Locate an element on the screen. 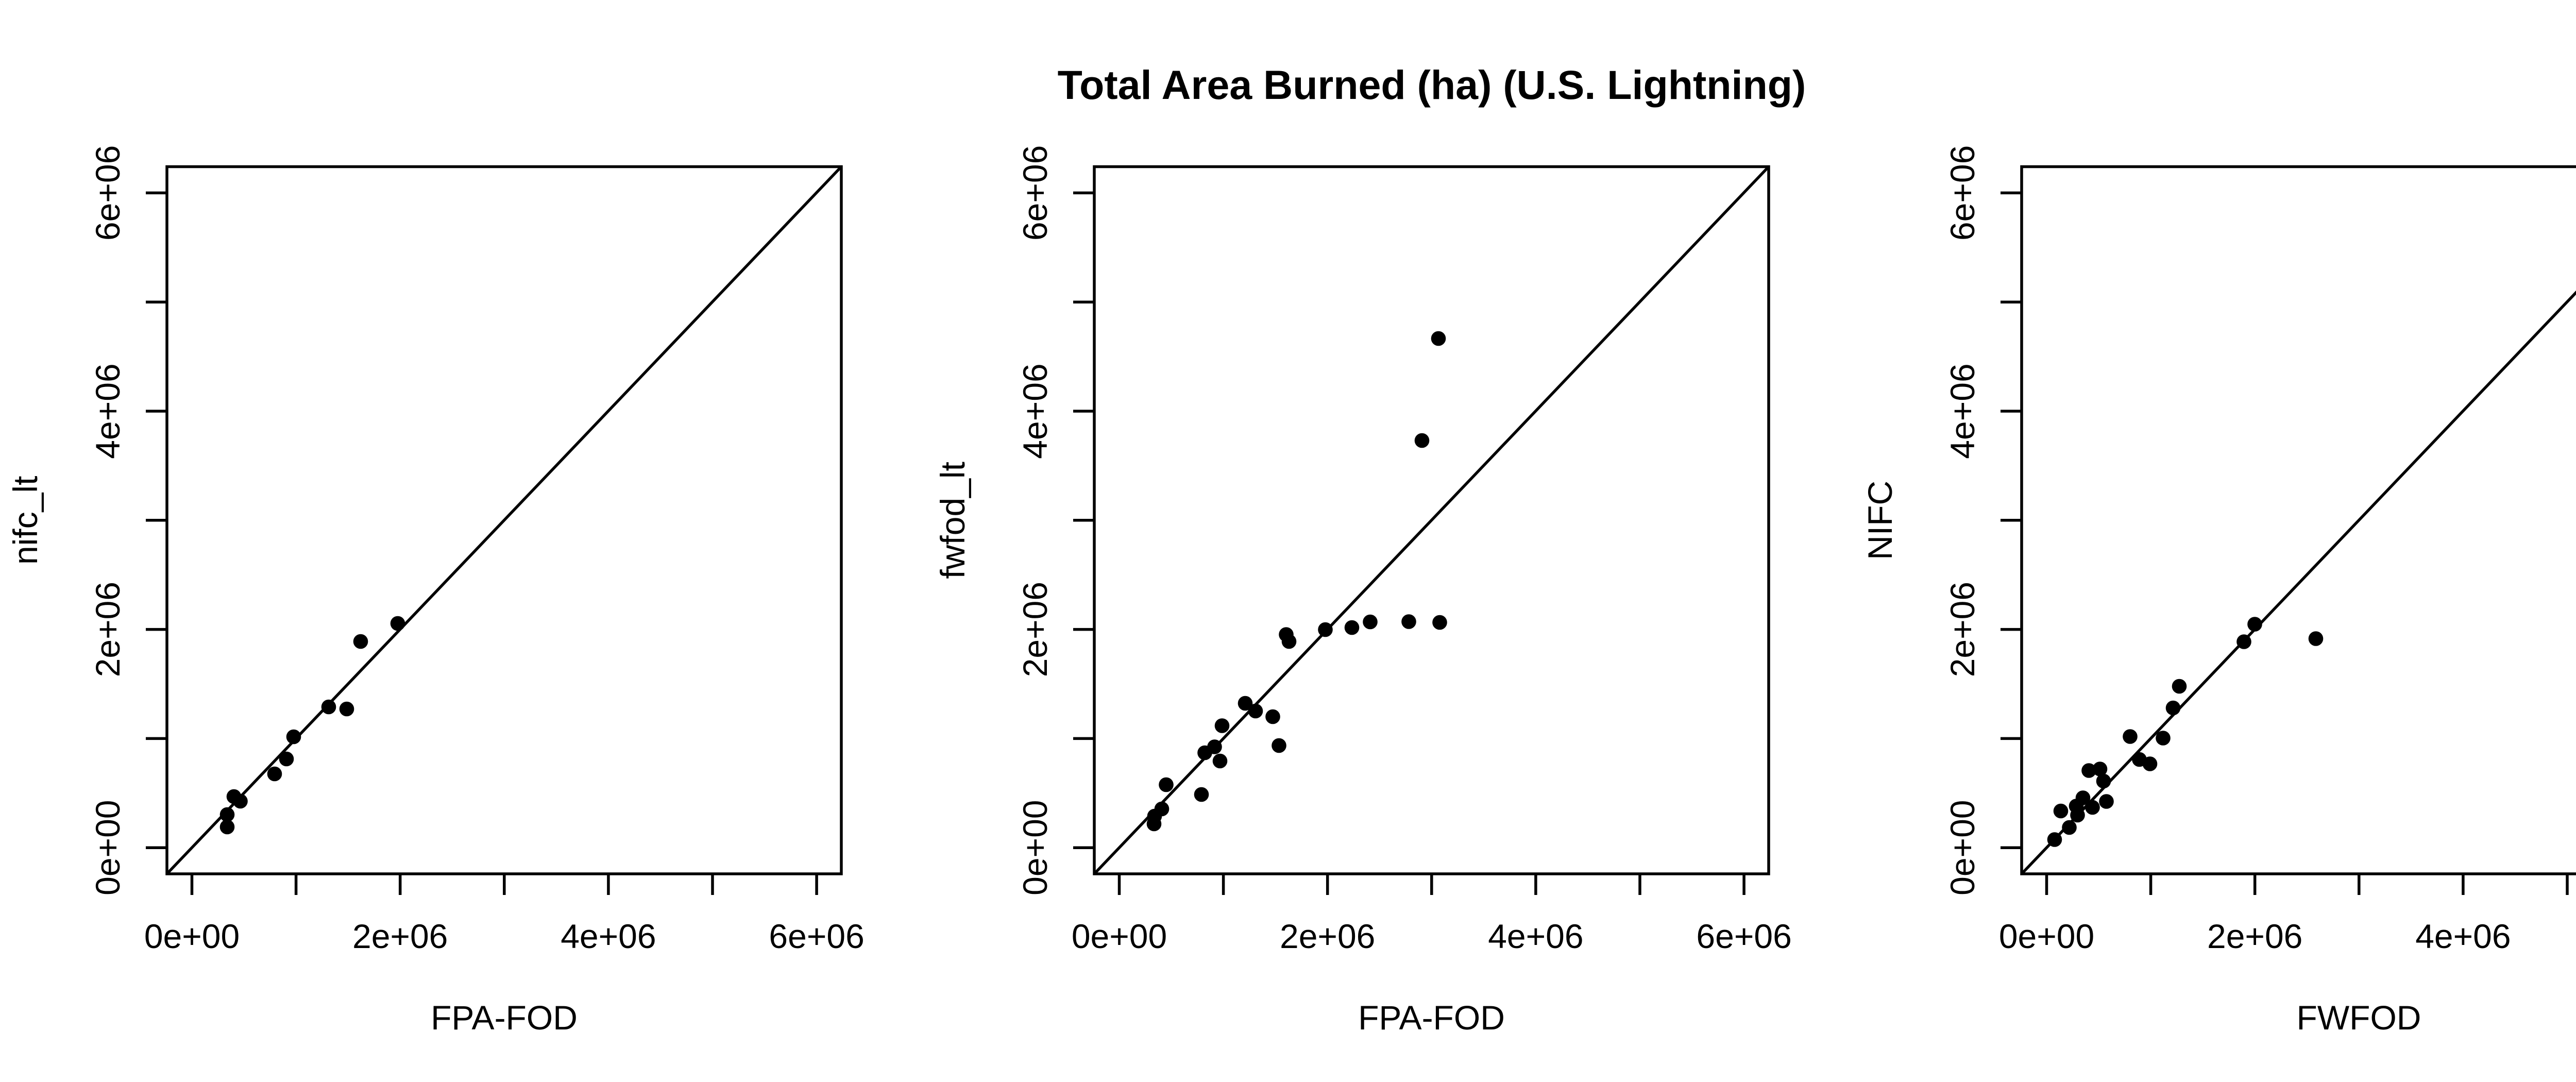 The height and width of the screenshot is (1082, 2576). svg-text: nifc_lt is located at coordinates (25, 520).